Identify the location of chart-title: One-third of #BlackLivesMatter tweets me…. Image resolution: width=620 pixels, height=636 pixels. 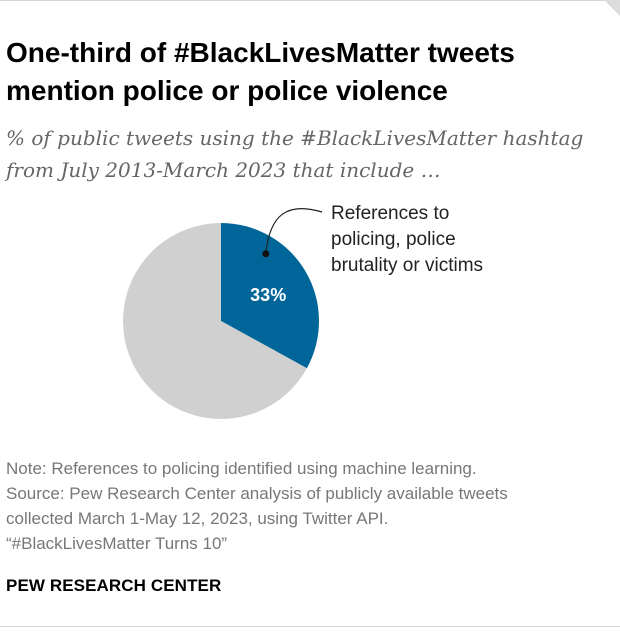
(260, 71).